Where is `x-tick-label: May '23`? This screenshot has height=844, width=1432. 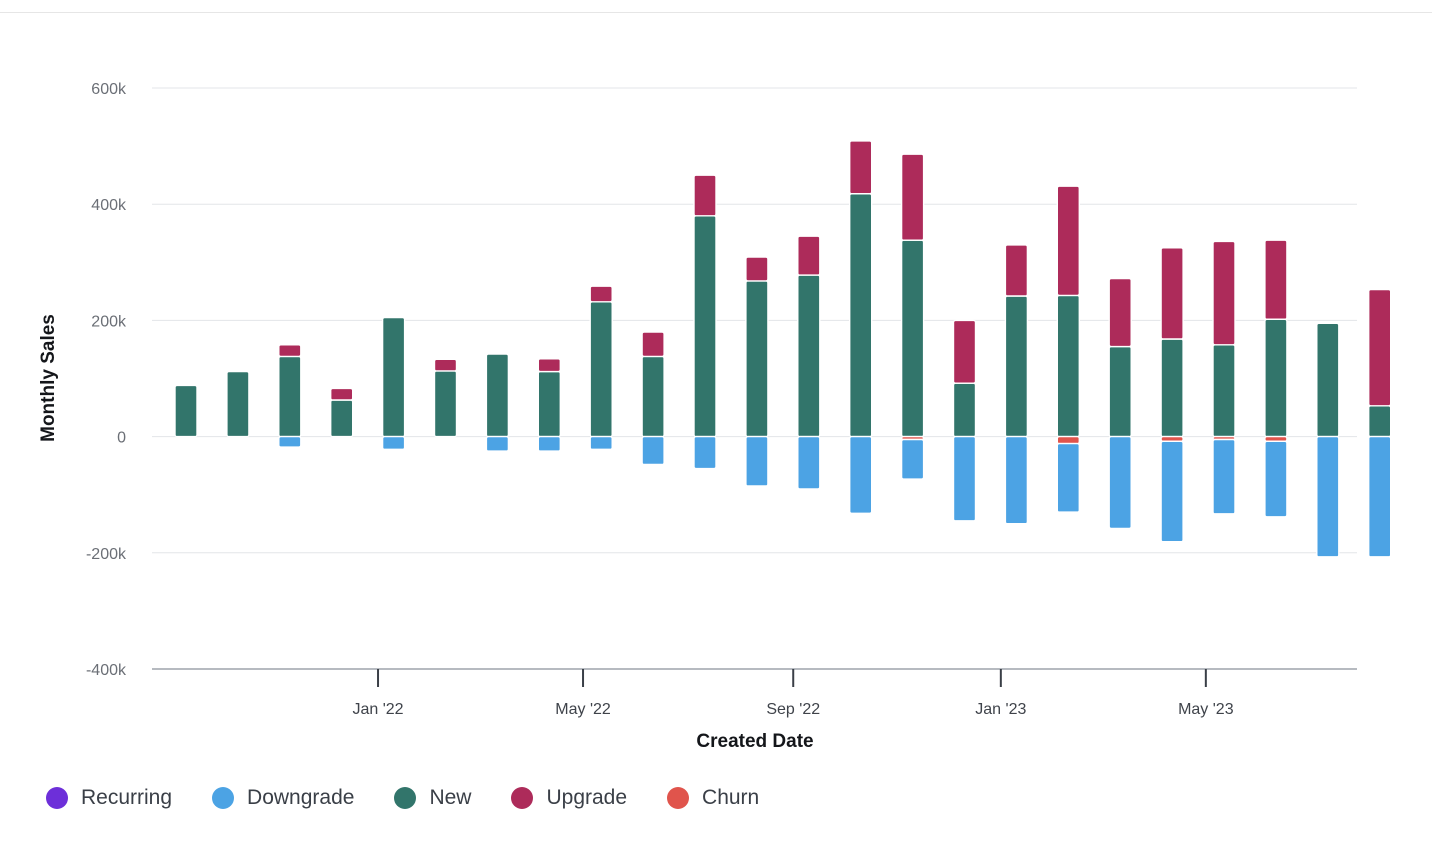 x-tick-label: May '23 is located at coordinates (1206, 709).